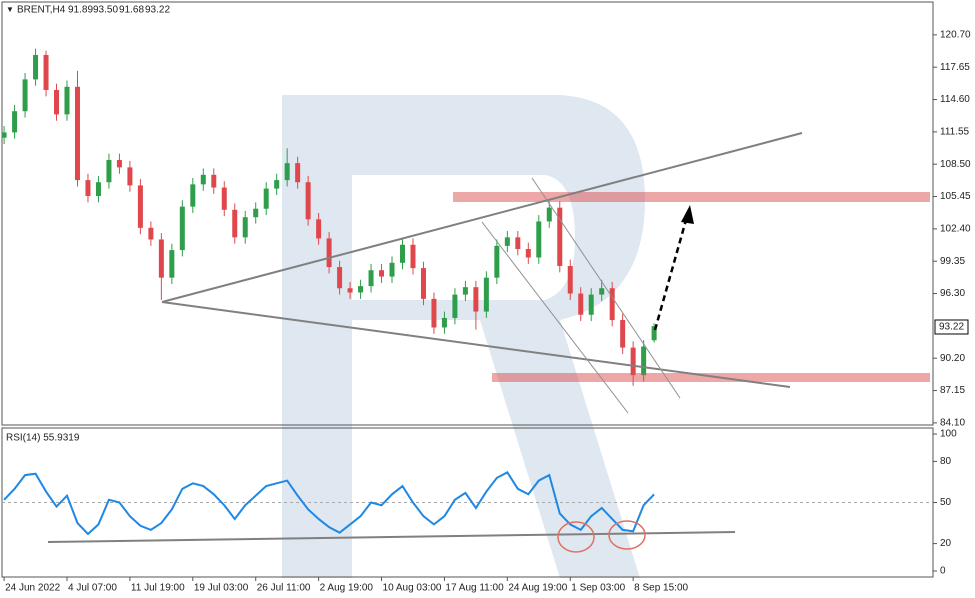 The height and width of the screenshot is (598, 975). What do you see at coordinates (41, 10) in the screenshot?
I see `symbol: BRENT,H4` at bounding box center [41, 10].